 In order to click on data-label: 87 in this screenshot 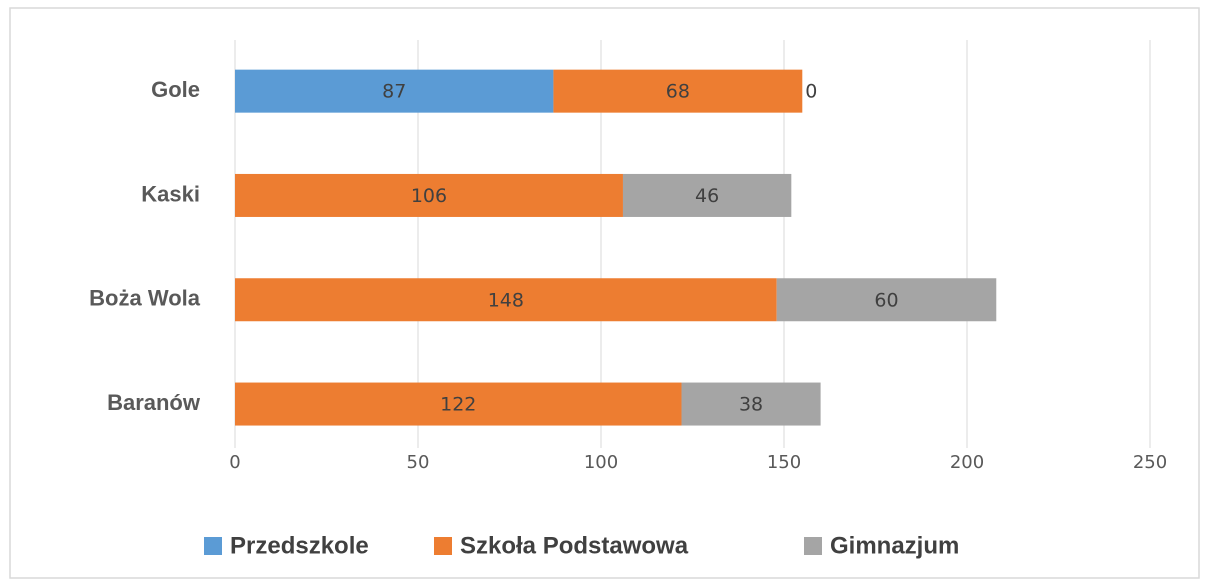, I will do `click(394, 92)`.